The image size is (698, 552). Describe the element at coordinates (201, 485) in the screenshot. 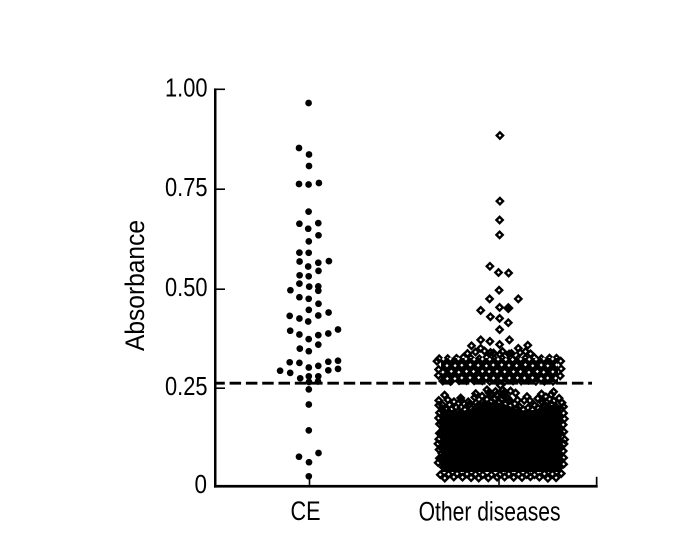

I see `svg-text: 0` at that location.